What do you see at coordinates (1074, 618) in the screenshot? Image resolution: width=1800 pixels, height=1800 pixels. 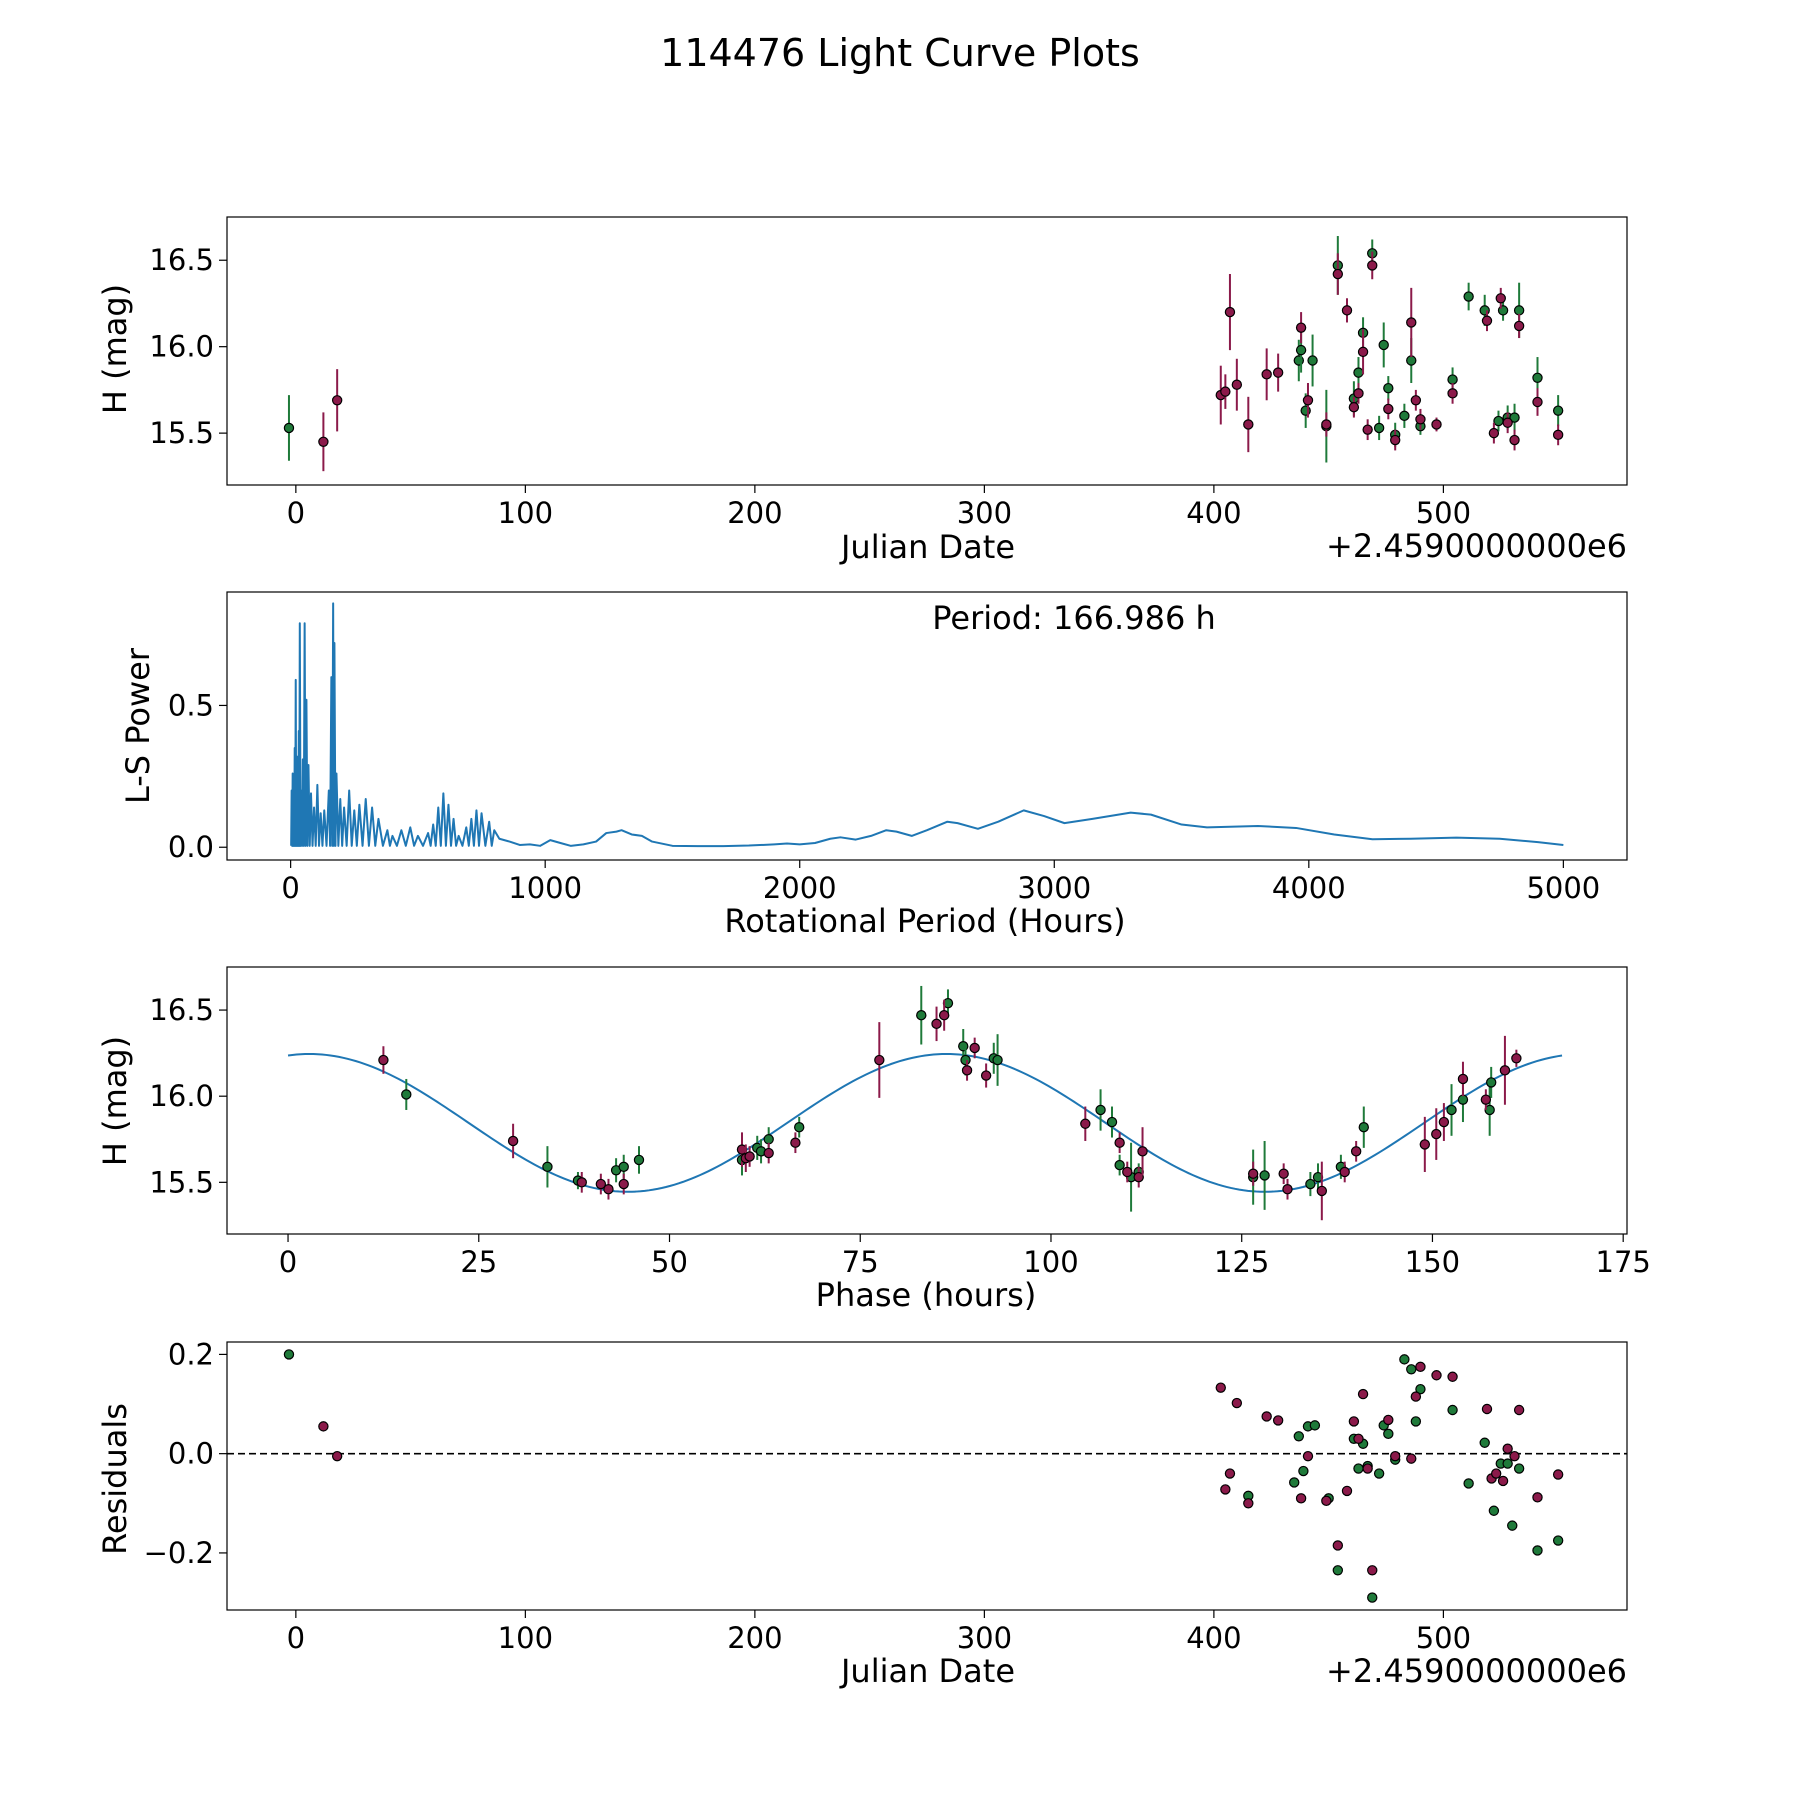 I see `period-annotation: Period: 166.986 h` at bounding box center [1074, 618].